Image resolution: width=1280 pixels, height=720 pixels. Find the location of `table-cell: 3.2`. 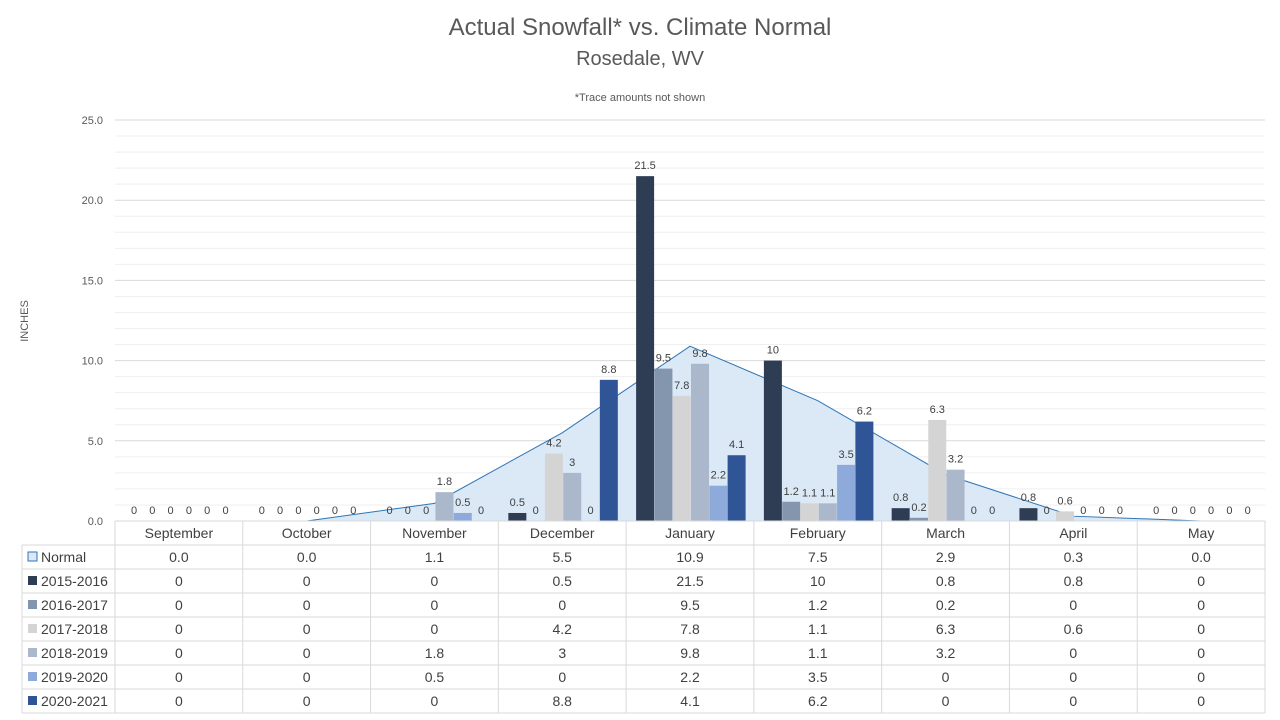

table-cell: 3.2 is located at coordinates (946, 653).